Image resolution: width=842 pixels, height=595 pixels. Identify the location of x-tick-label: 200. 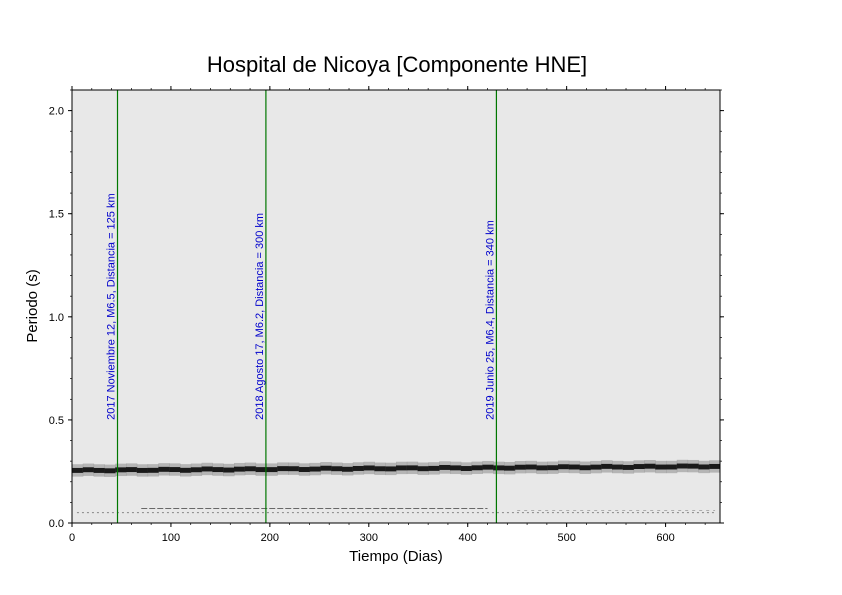
(270, 538).